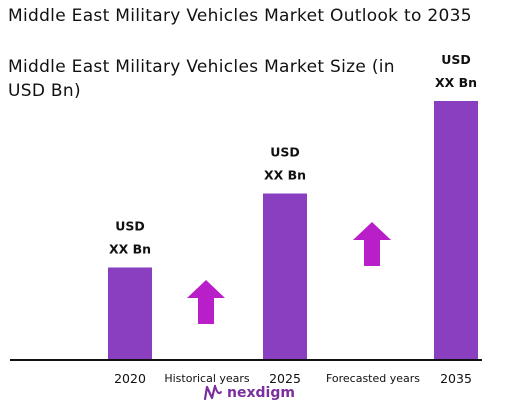 The height and width of the screenshot is (405, 527). Describe the element at coordinates (373, 378) in the screenshot. I see `period-label-2: Forecasted years` at that location.